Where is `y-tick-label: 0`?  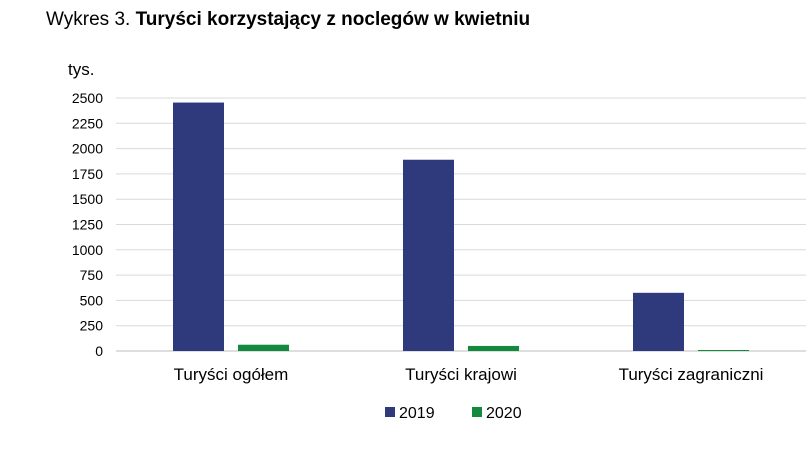 y-tick-label: 0 is located at coordinates (99, 351).